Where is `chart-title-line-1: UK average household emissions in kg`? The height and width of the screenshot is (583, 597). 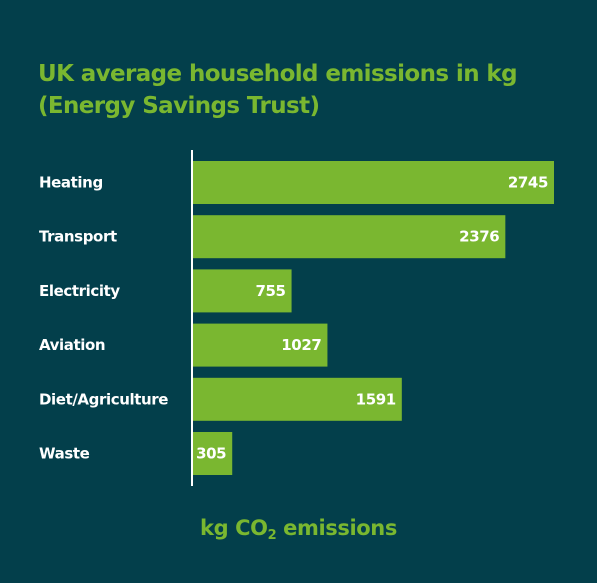
chart-title-line-1: UK average household emissions in kg is located at coordinates (278, 74).